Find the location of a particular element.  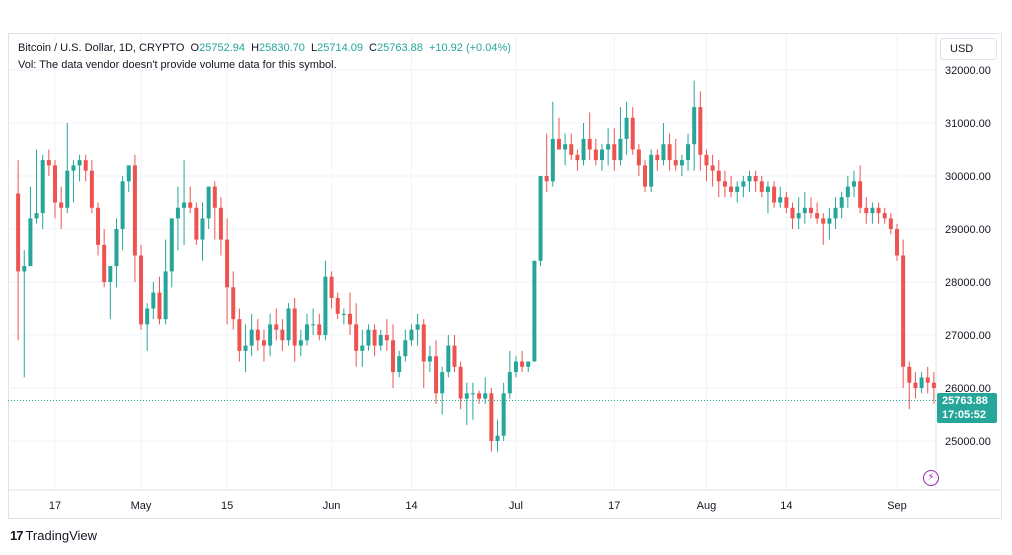

time-tick-label: 14 is located at coordinates (786, 506).